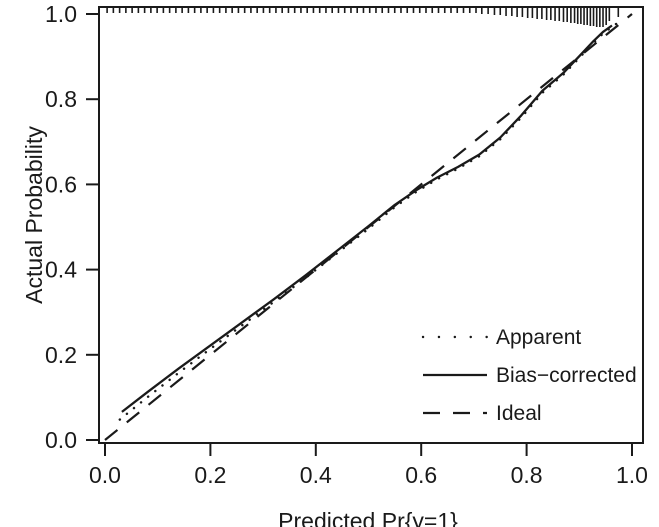  What do you see at coordinates (61, 14) in the screenshot?
I see `y-tick-label: 1.0` at bounding box center [61, 14].